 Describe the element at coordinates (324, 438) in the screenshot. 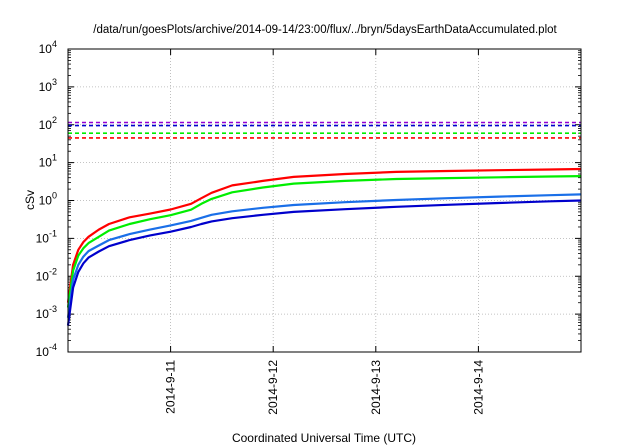

I see `x-axis-label: Coordinated Universal Time (UTC)` at that location.